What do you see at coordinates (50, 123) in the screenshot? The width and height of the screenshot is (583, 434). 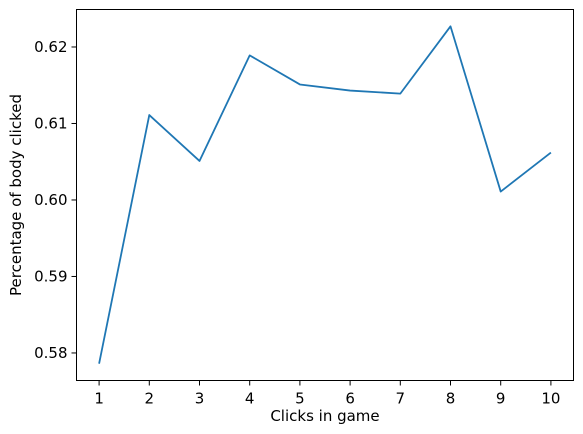 I see `y-tick-label: 0.61` at bounding box center [50, 123].